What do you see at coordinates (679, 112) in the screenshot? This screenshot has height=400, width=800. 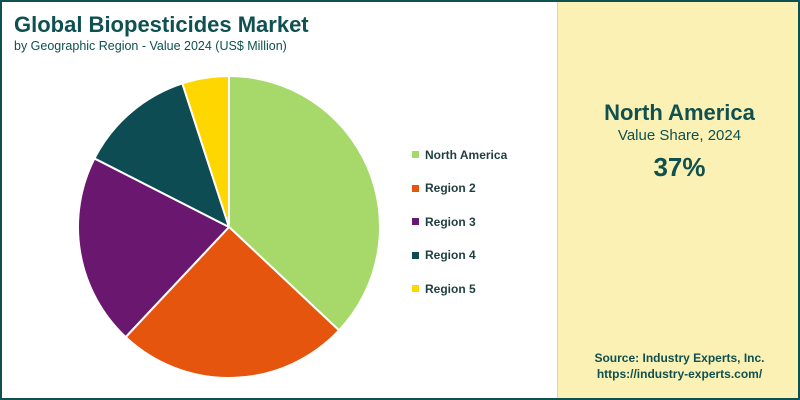 I see `highlight-region: North America` at bounding box center [679, 112].